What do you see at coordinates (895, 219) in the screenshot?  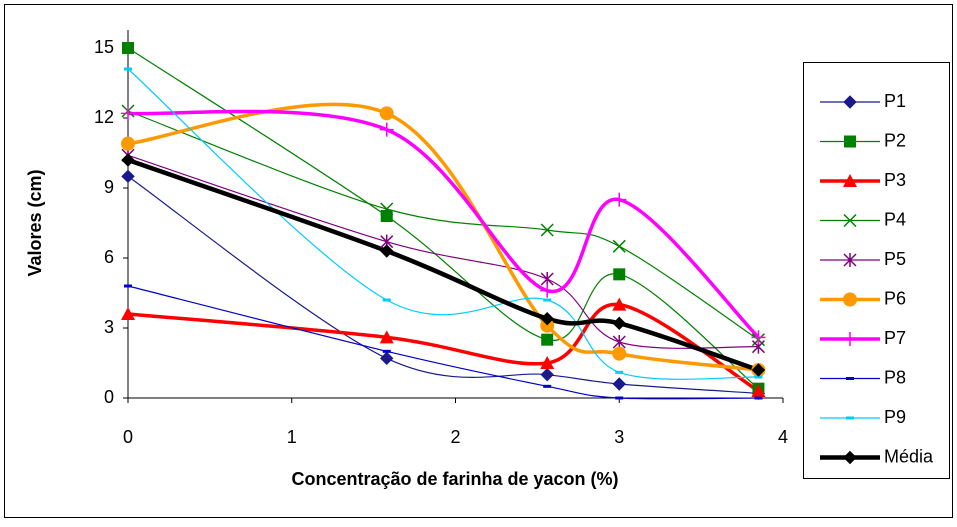 I see `legend-label: P4` at bounding box center [895, 219].